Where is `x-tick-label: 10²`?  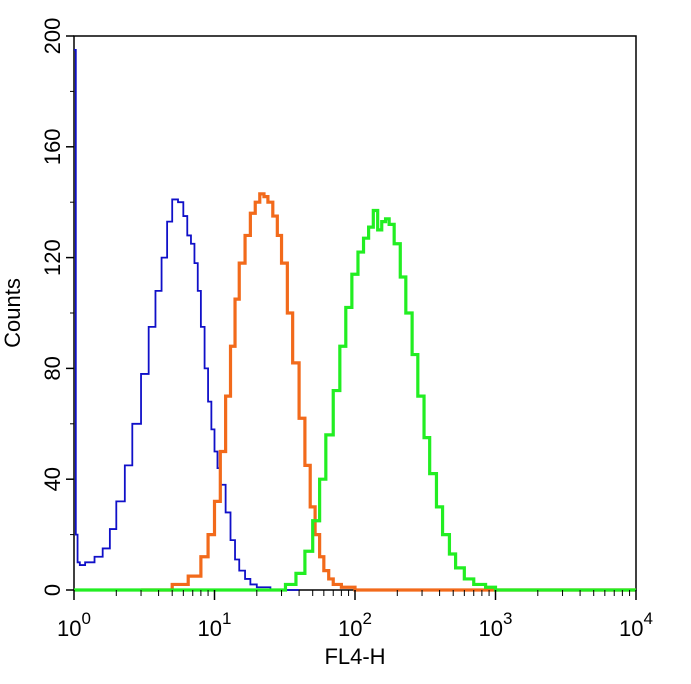 x-tick-label: 10² is located at coordinates (355, 625).